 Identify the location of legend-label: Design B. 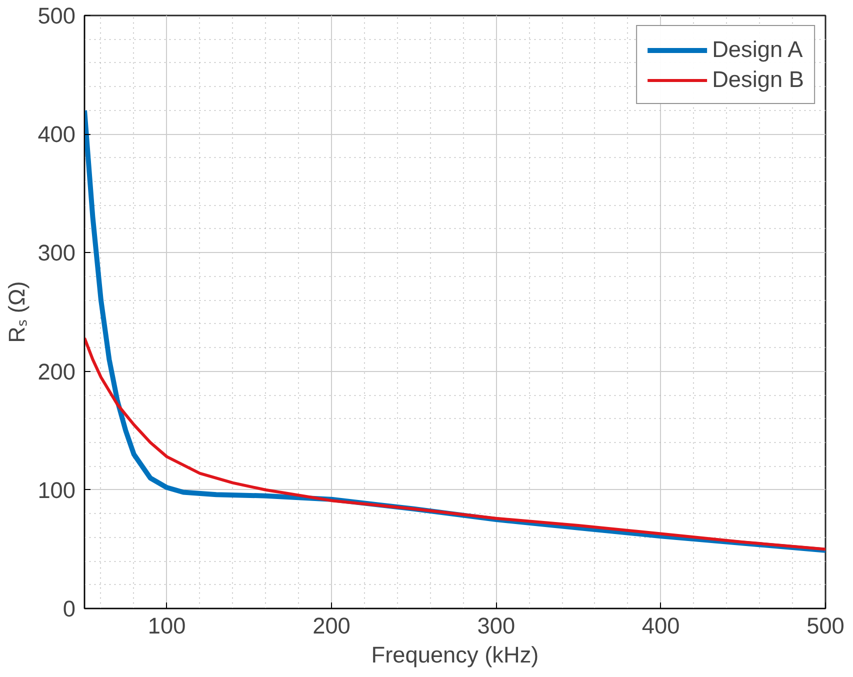
(758, 79).